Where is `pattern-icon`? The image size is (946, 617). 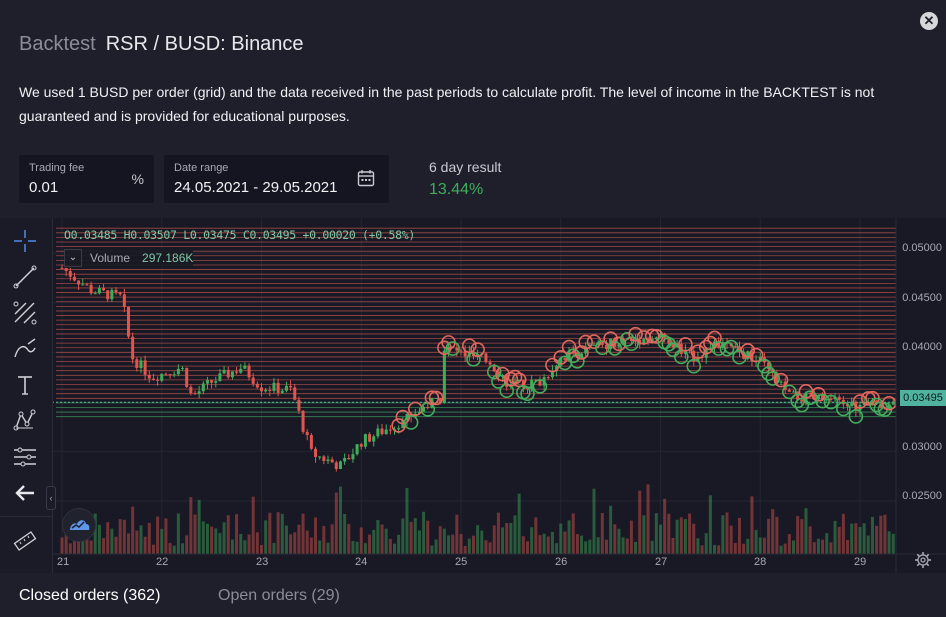
pattern-icon is located at coordinates (25, 421).